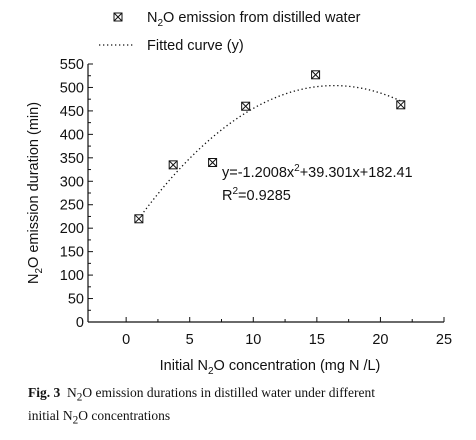  What do you see at coordinates (254, 19) in the screenshot?
I see `legend-series-1-label: N2O emission from distilled water` at bounding box center [254, 19].